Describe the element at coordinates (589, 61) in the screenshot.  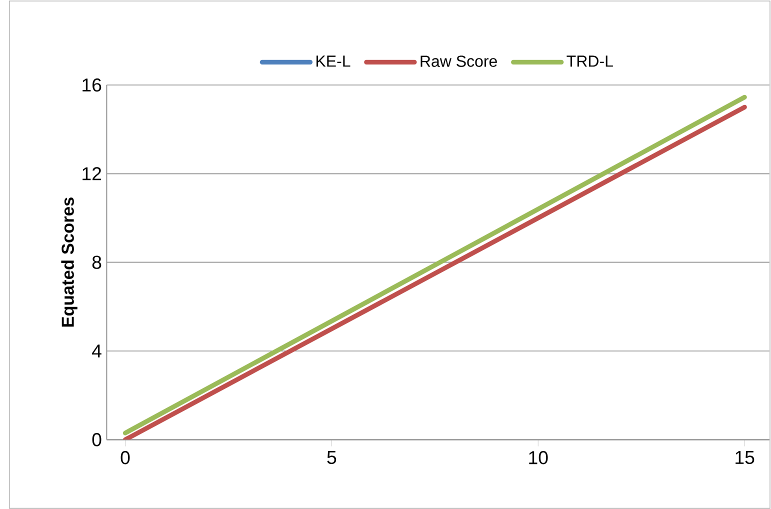
I see `legend-label: TRD-L` at that location.